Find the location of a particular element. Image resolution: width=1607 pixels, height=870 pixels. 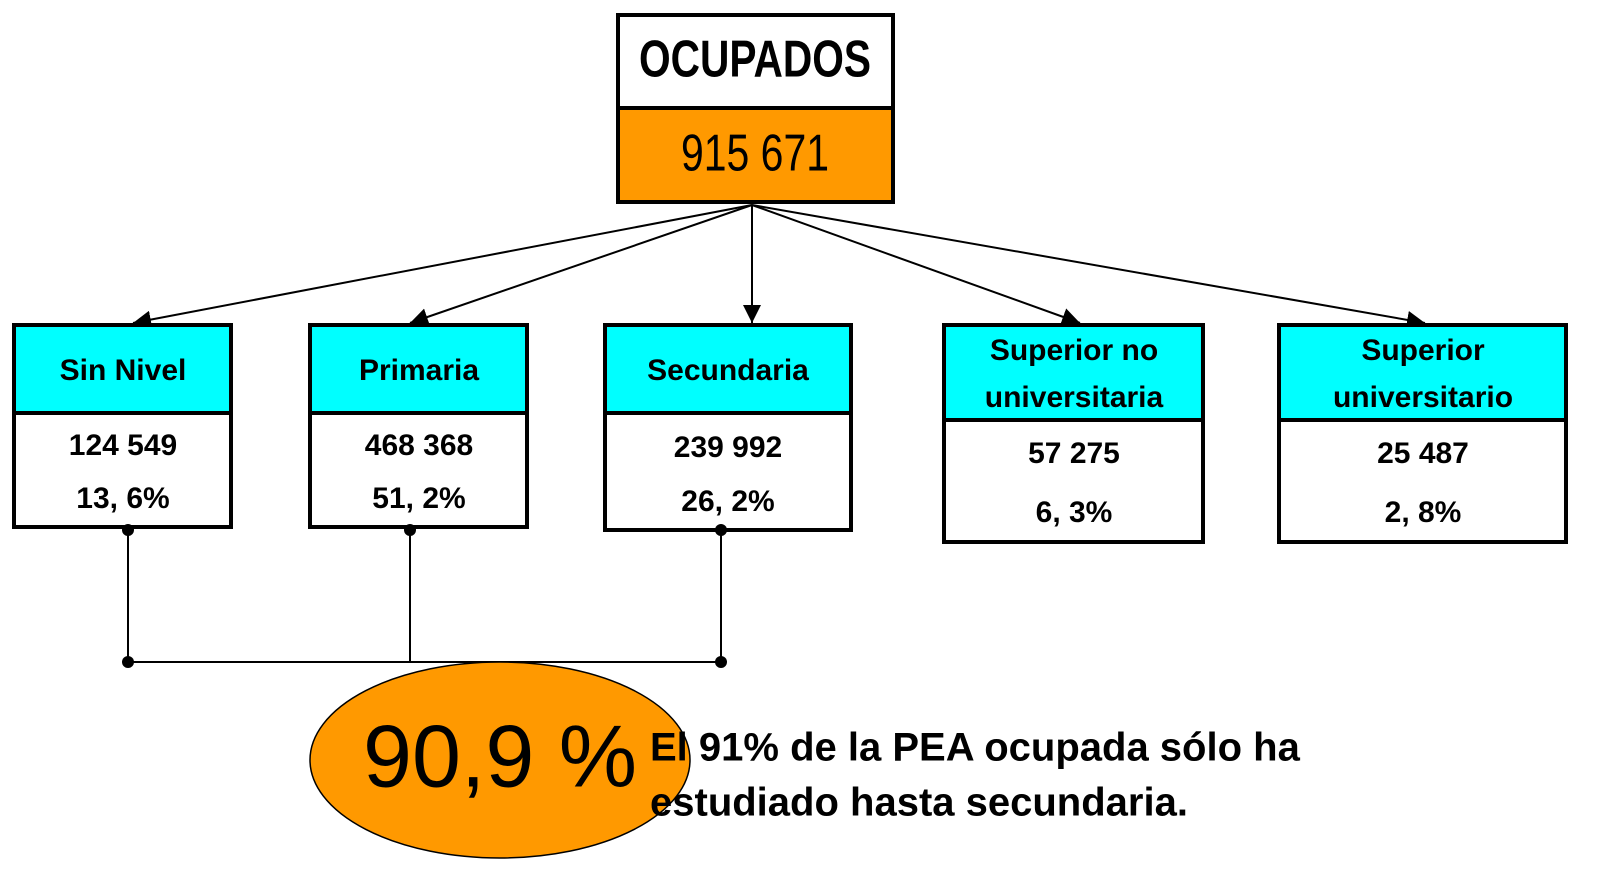

note-line: El 91% de la PEA ocupada sólo ha is located at coordinates (975, 748).